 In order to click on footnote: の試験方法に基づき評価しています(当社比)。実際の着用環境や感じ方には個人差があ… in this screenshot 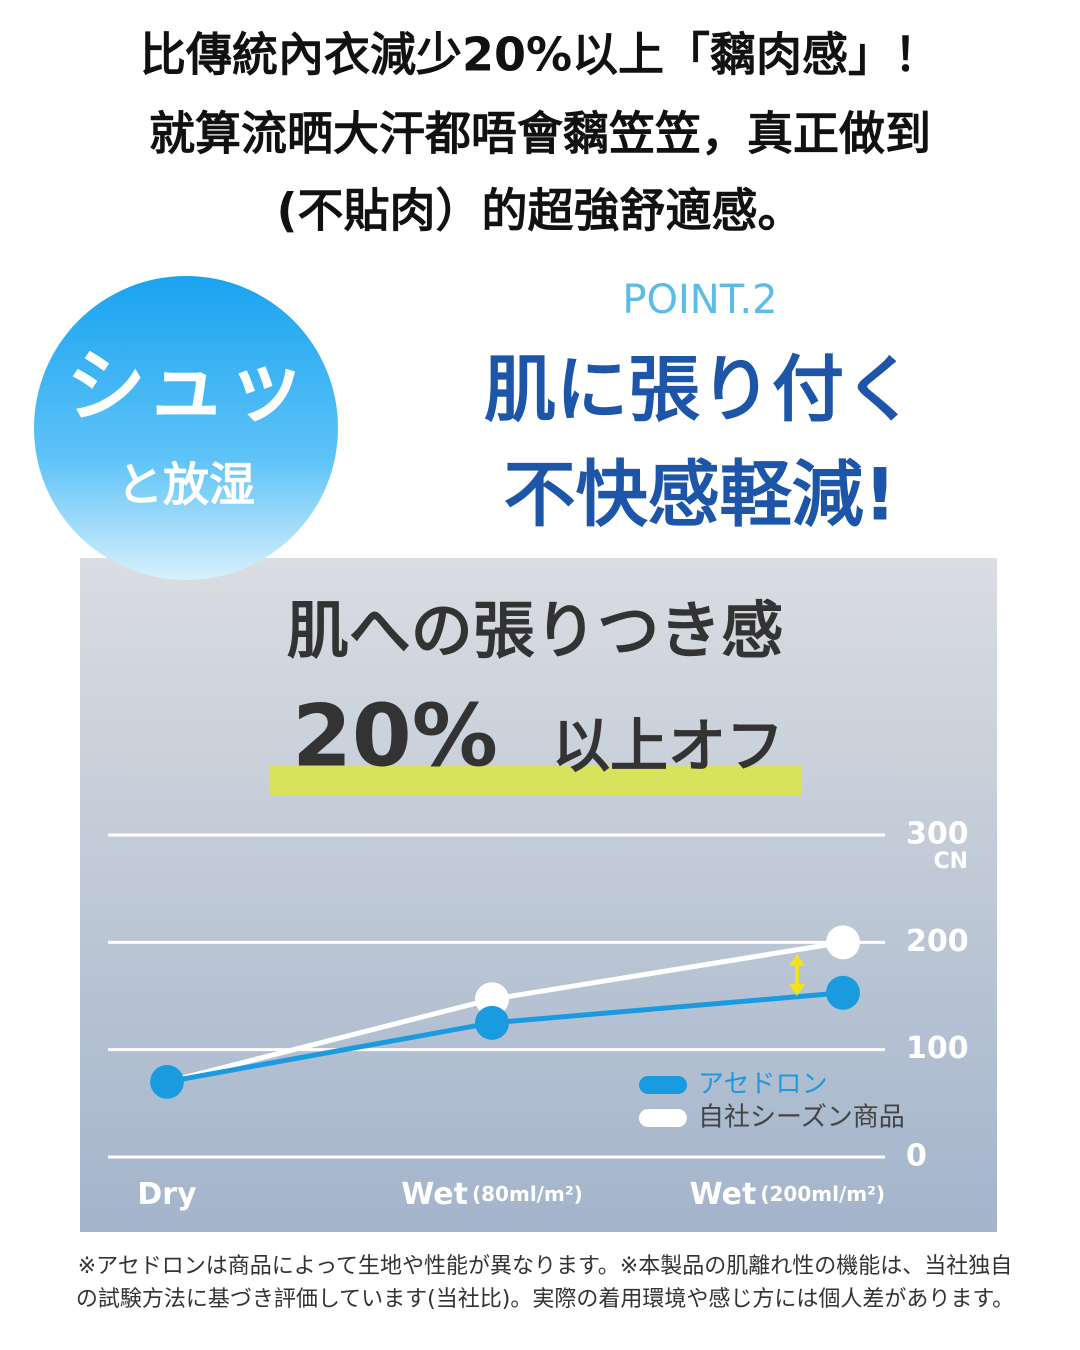, I will do `click(545, 1299)`.